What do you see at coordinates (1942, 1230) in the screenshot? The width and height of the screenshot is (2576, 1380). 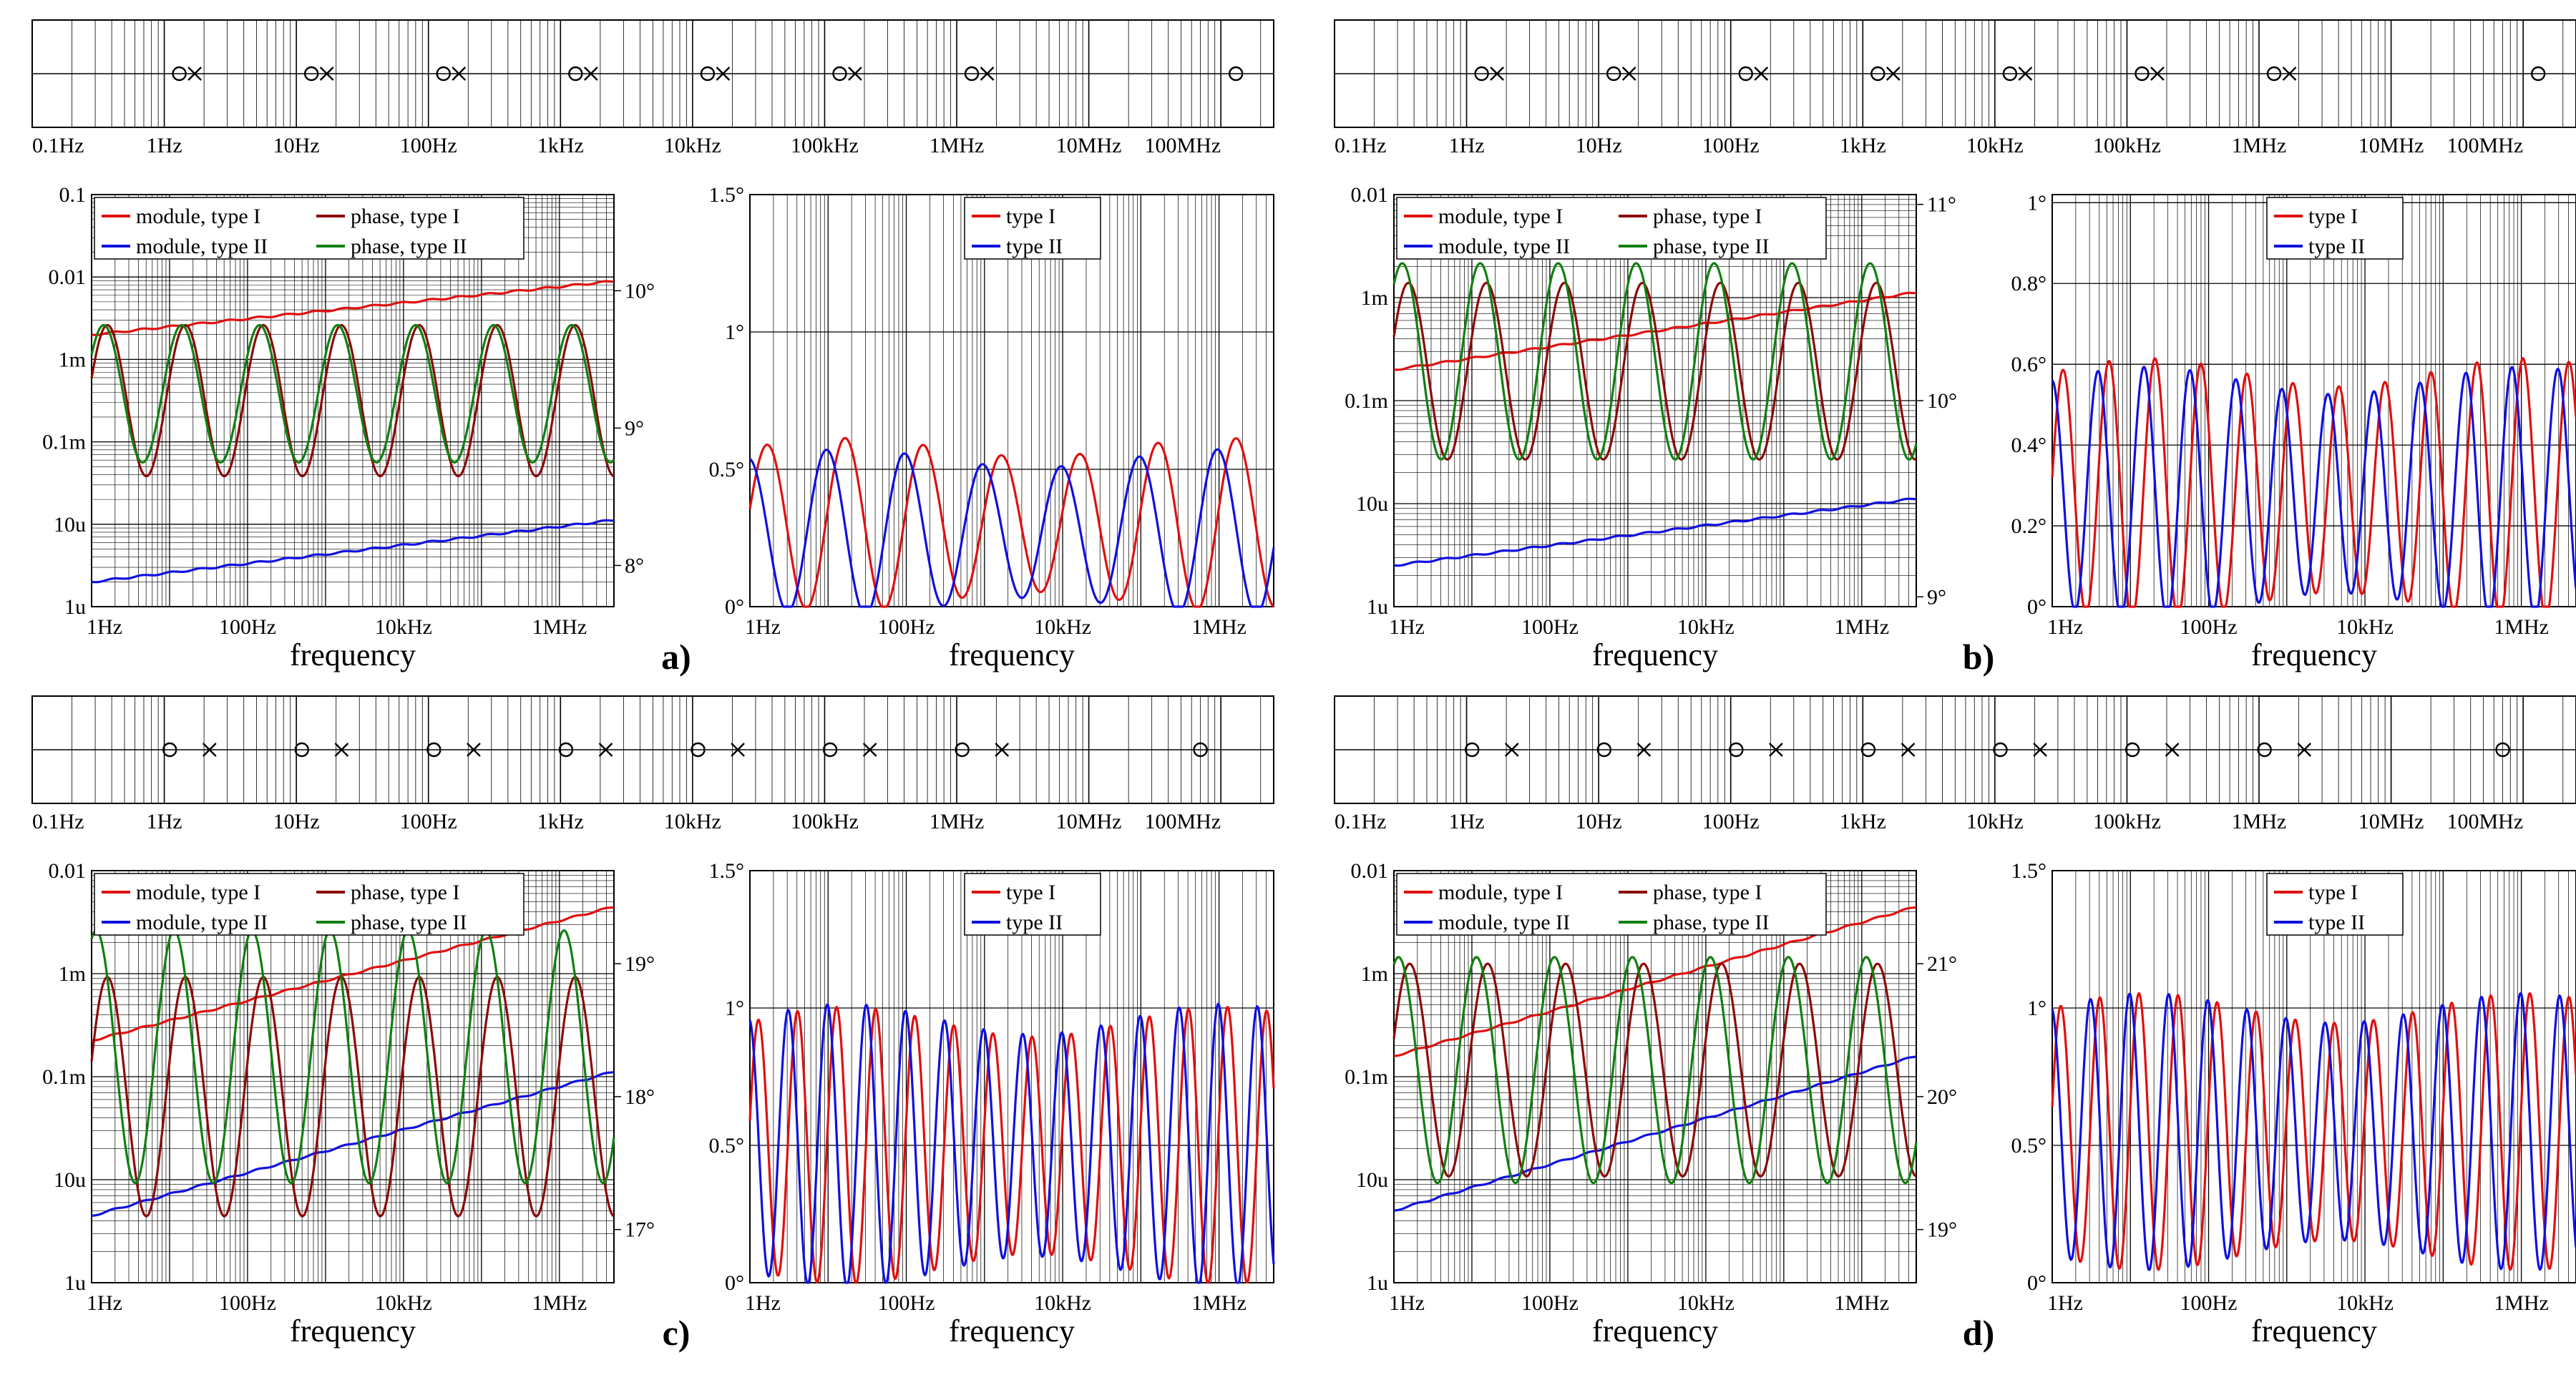 I see `y-right-tick-label: 19°` at bounding box center [1942, 1230].